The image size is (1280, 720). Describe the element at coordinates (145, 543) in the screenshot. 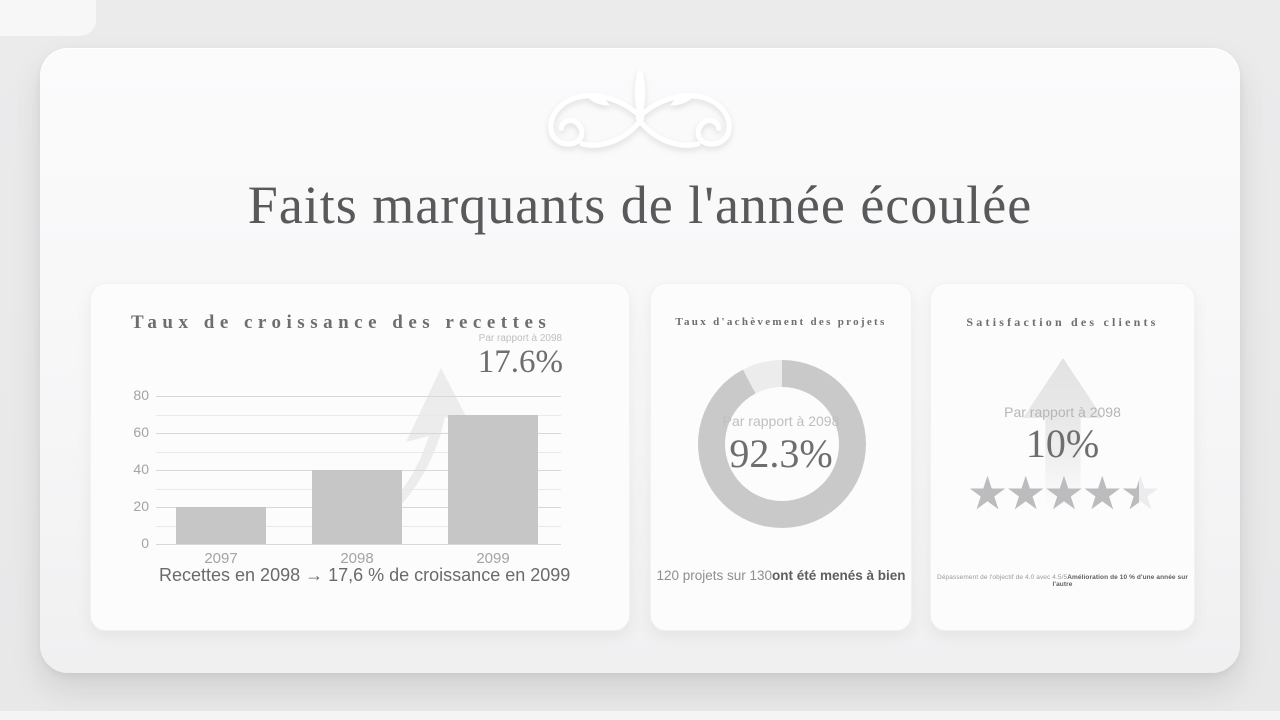

I see `y-axis-tick: 0` at that location.